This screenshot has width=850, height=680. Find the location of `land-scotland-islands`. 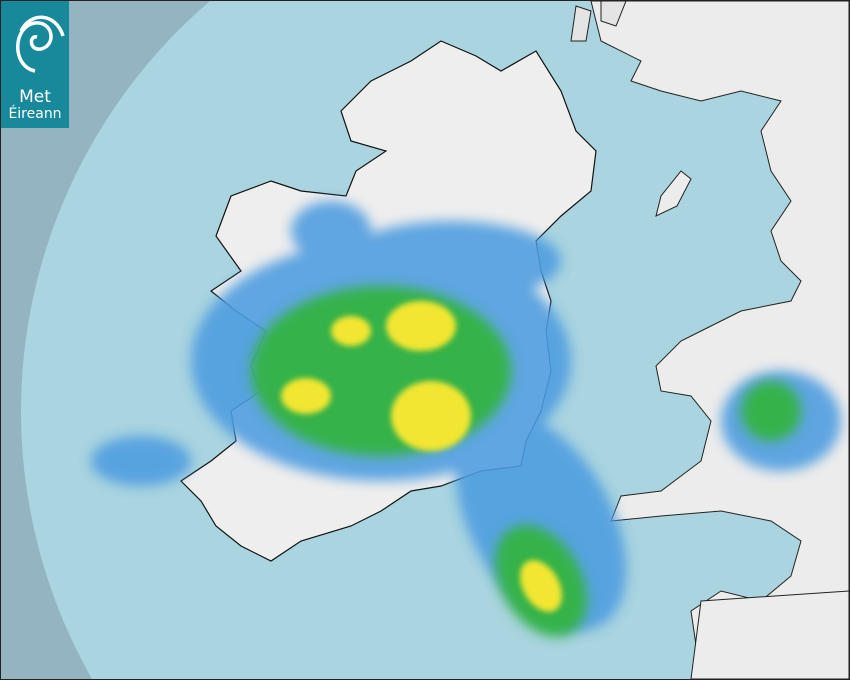

land-scotland-islands is located at coordinates (598, 21).